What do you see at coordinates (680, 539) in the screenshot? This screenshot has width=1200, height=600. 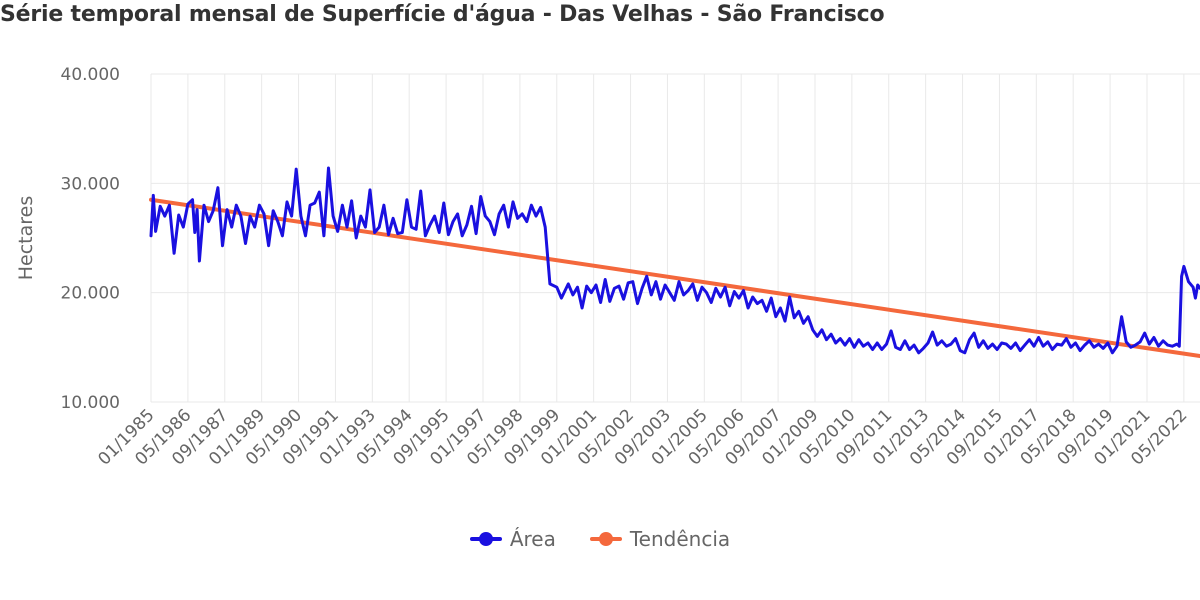 I see `legend-label-trend: Tendência` at bounding box center [680, 539].